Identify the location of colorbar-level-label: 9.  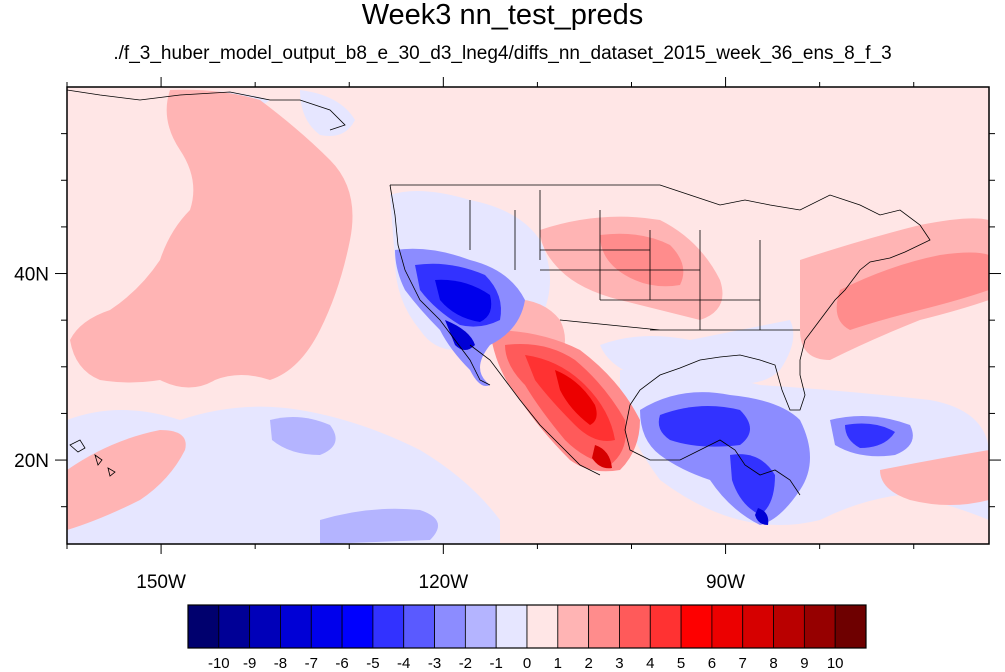
(804, 663).